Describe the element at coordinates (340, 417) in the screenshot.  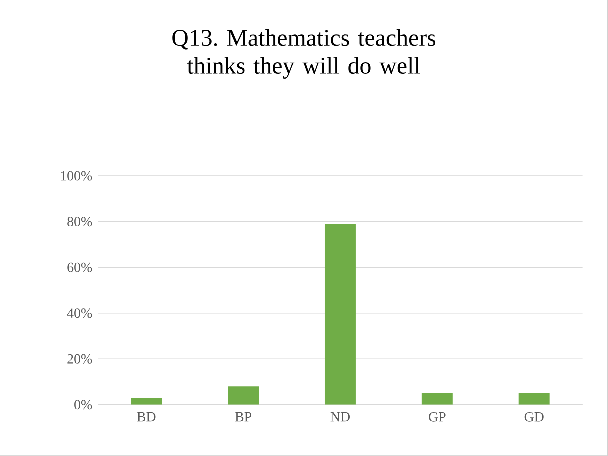
I see `x-tick-label: ND` at that location.